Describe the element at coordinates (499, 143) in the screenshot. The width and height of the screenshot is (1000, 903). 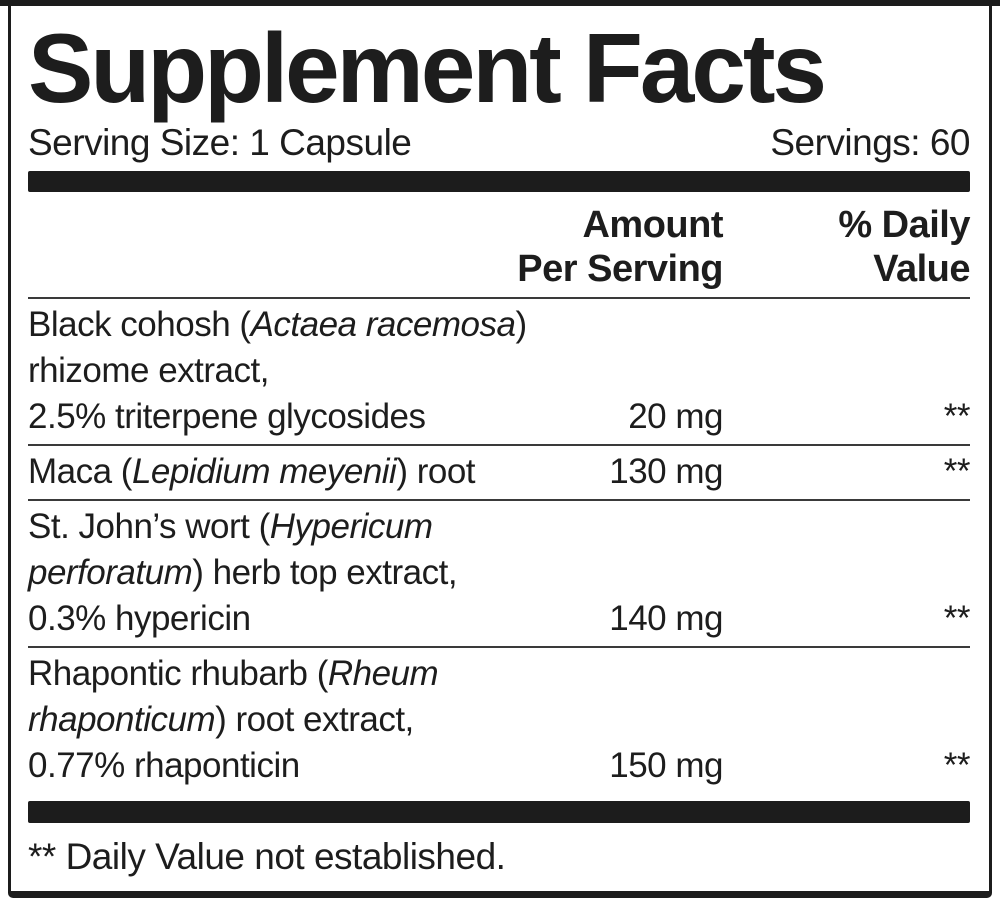
I see `serving-info-row: Serving Size: 1 Capsule Servings: 60` at that location.